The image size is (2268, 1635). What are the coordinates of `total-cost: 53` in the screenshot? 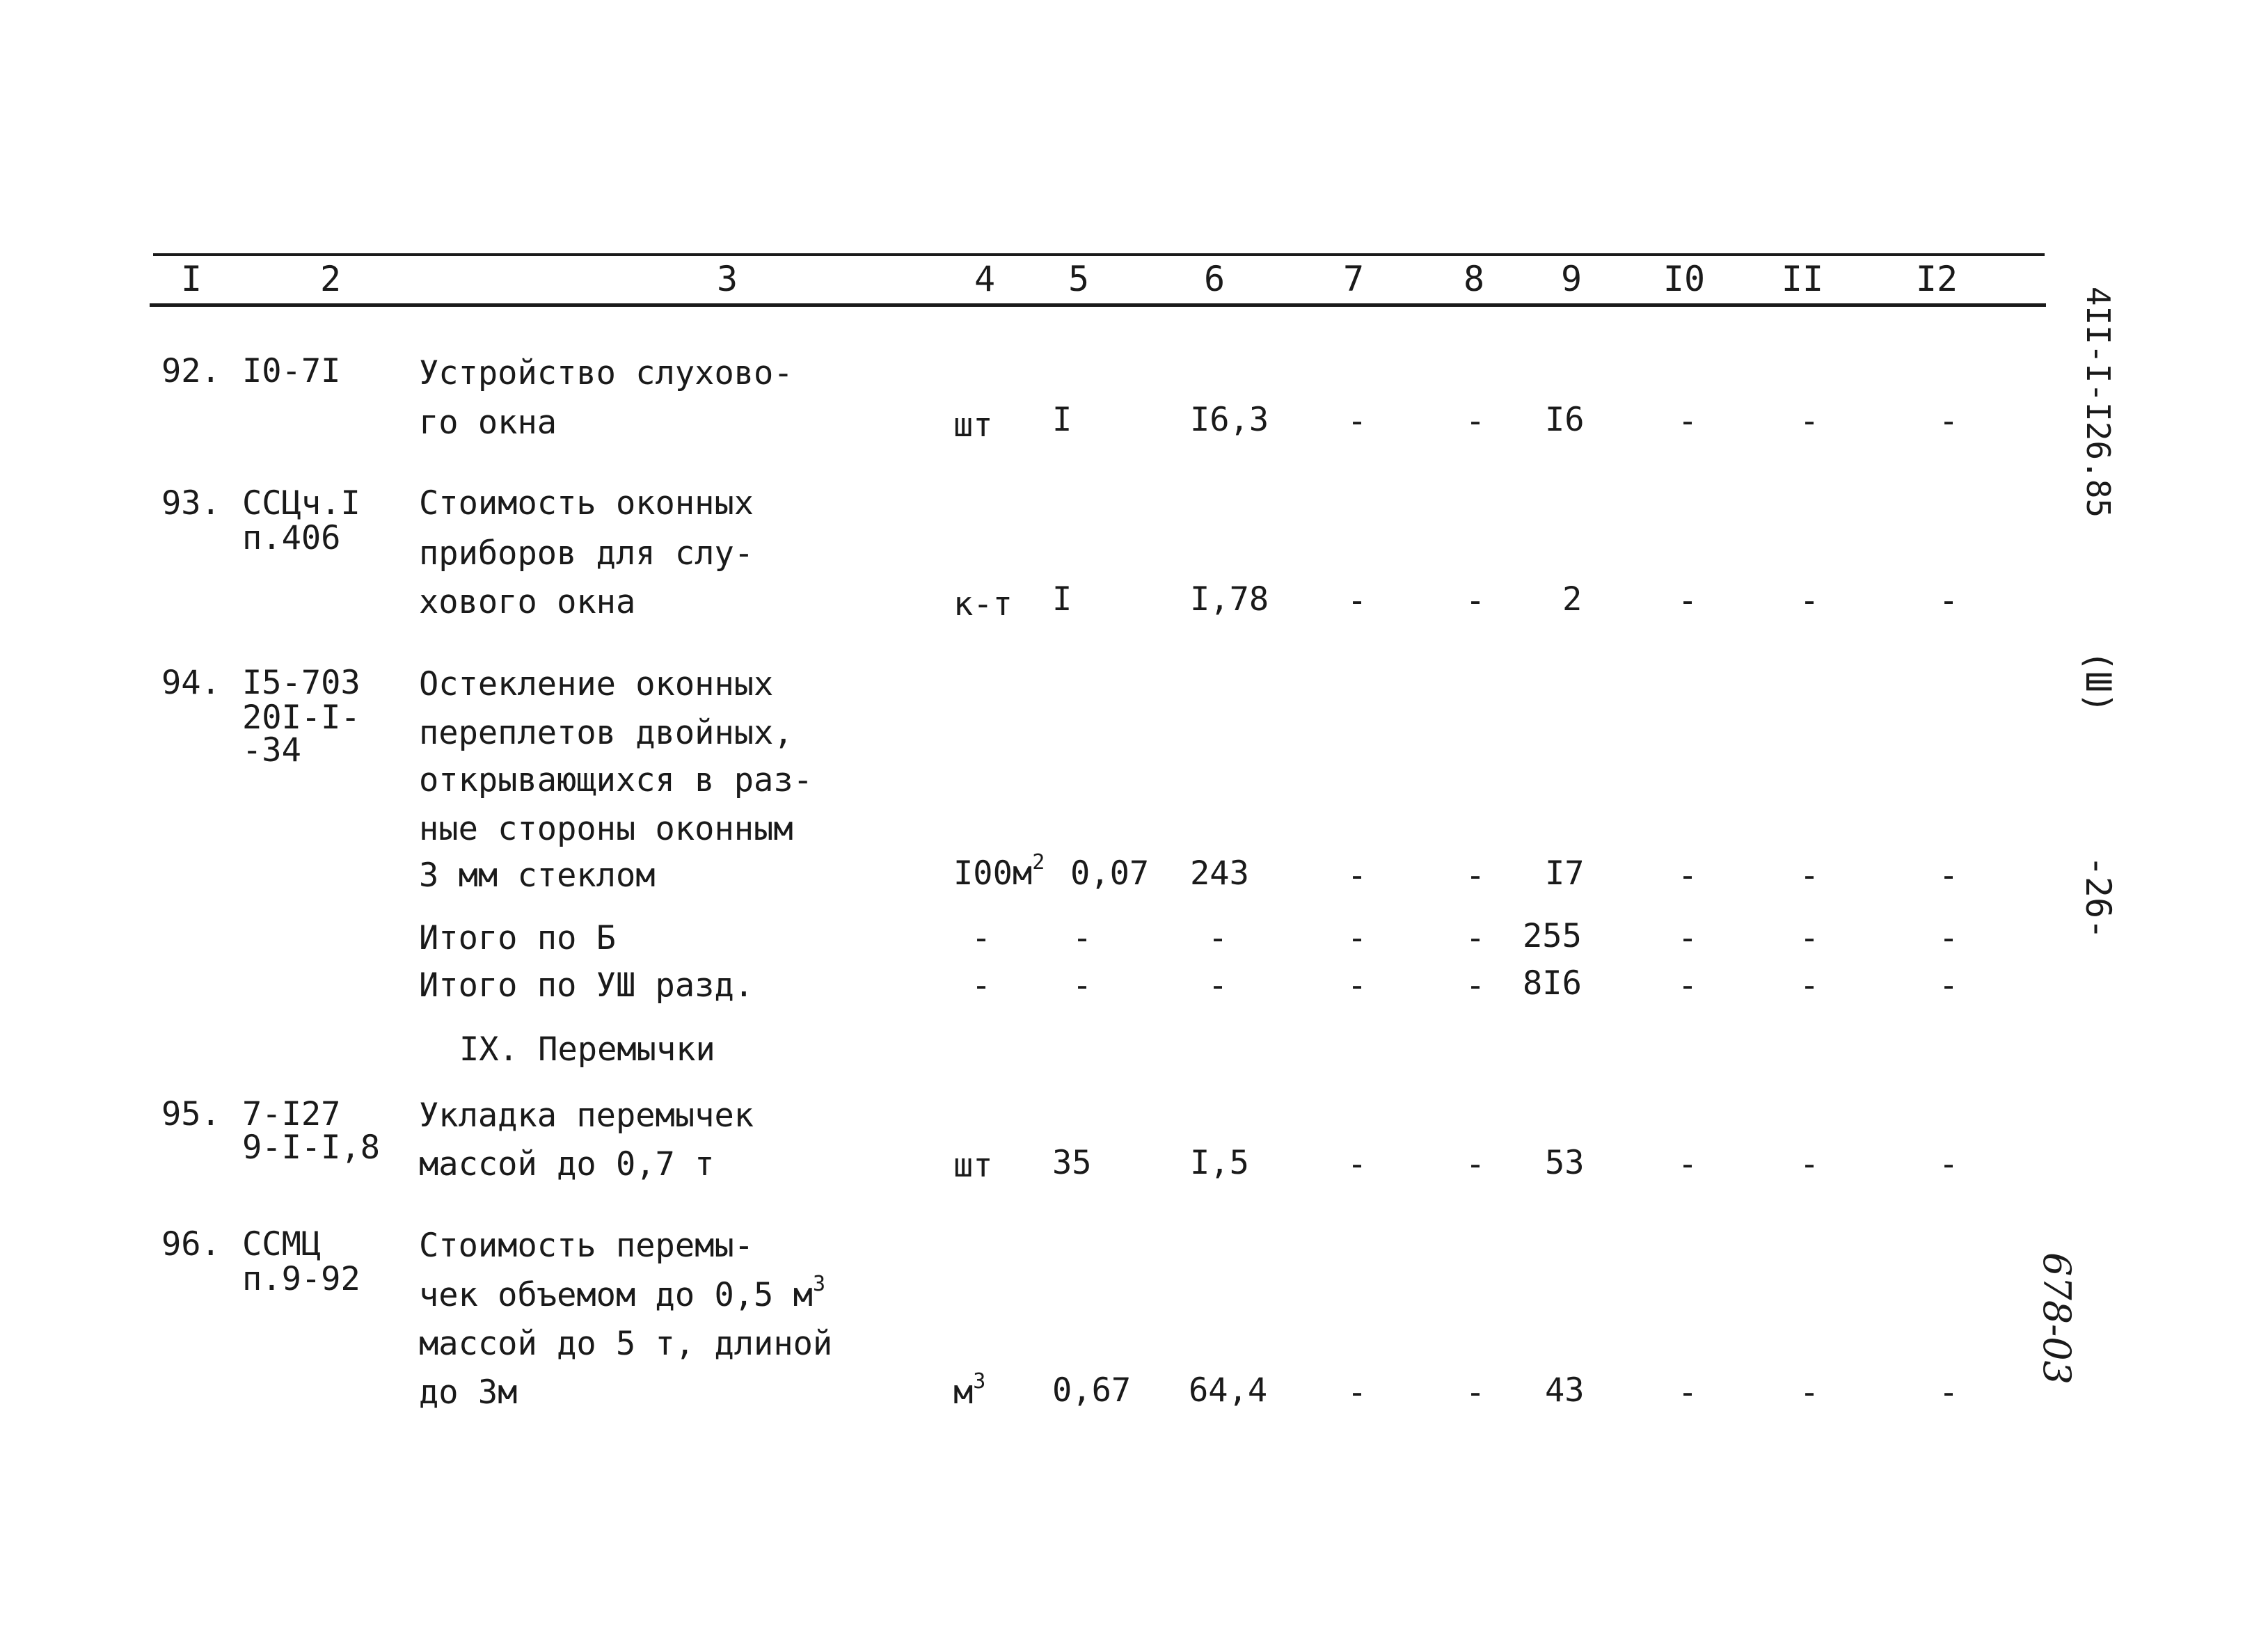 It's located at (1565, 1163).